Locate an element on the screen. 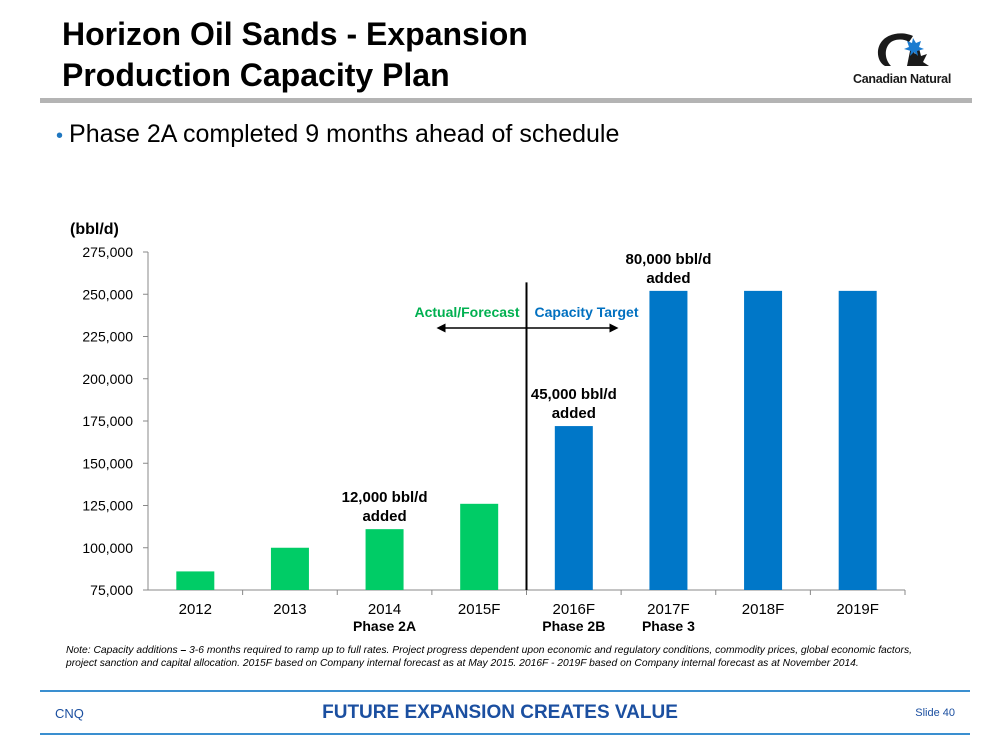 This screenshot has width=1002, height=744. y-tick-label: 175,000 is located at coordinates (107, 421).